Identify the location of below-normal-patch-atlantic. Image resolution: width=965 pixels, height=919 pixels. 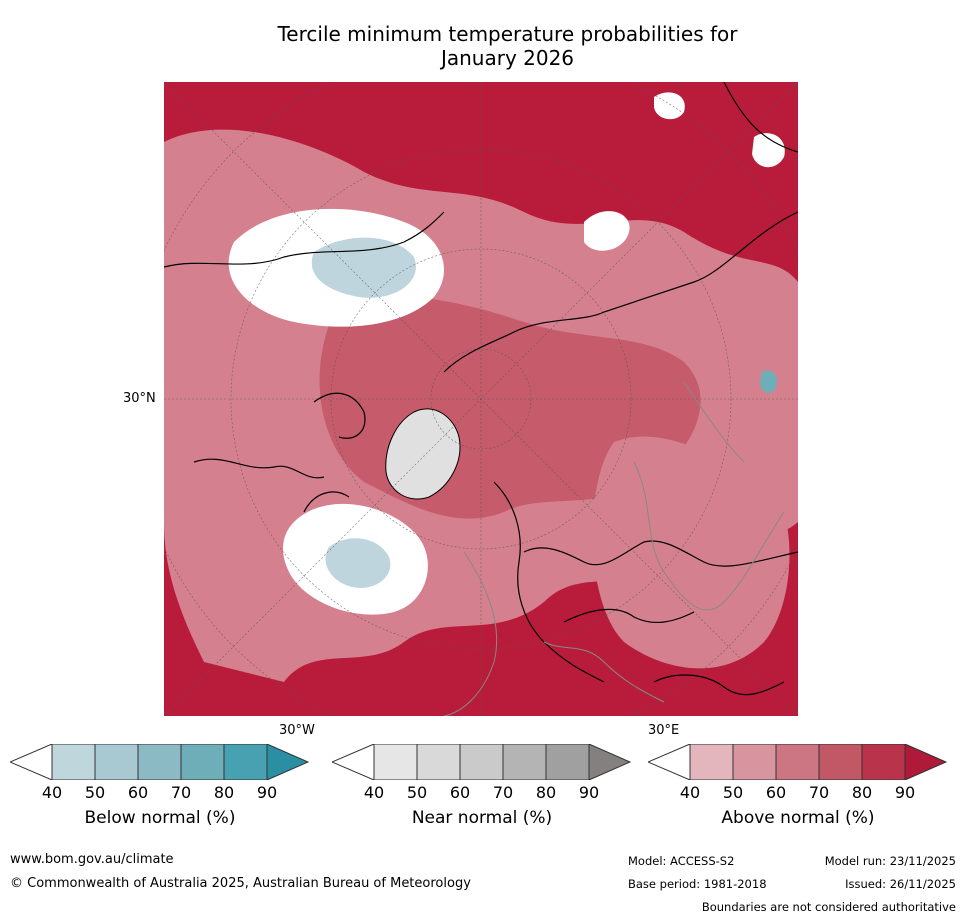
(358, 563).